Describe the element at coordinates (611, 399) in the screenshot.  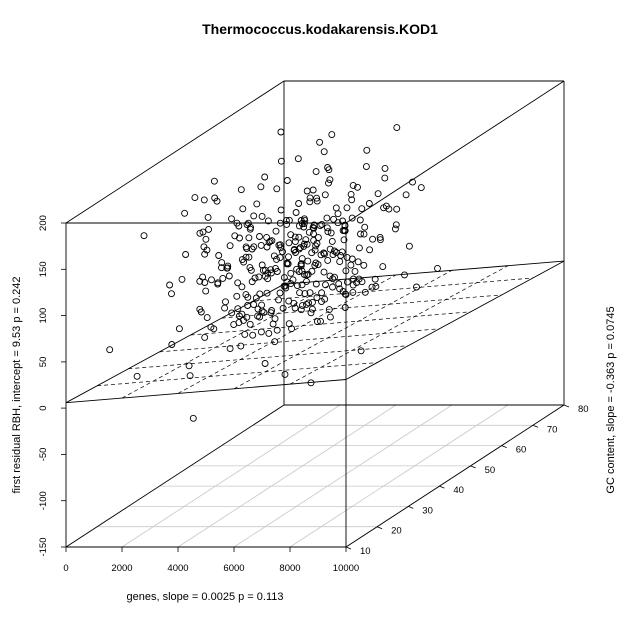
I see `y-axis-label: GC content, slope = -0.363 p = 0.0745` at that location.